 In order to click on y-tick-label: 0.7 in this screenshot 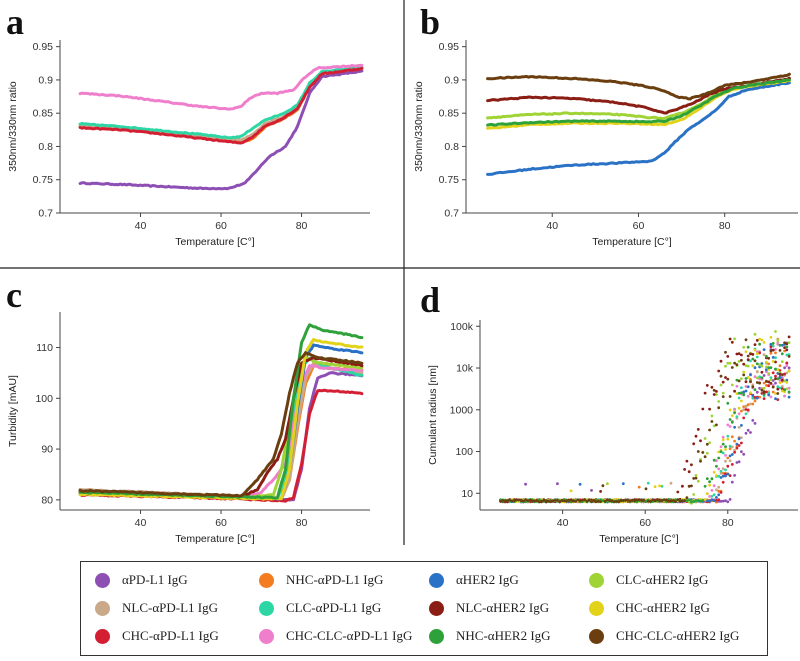, I will do `click(451, 214)`.